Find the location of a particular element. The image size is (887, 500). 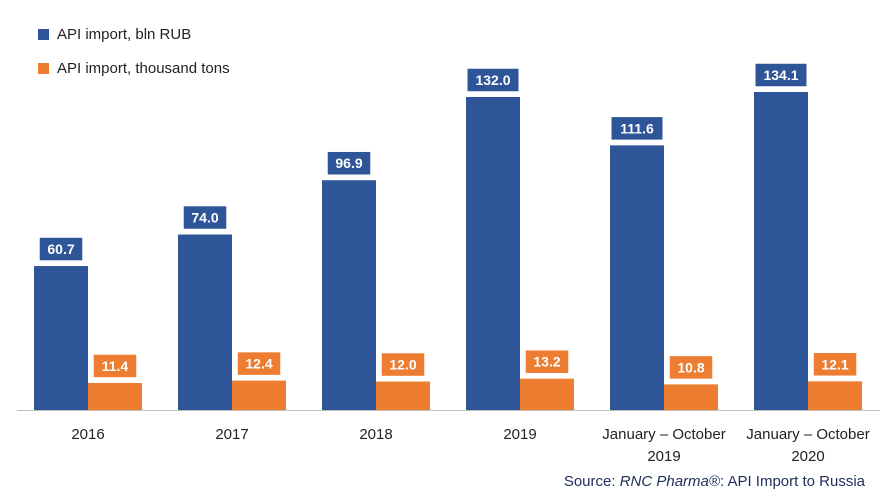

data-label: 11.4 is located at coordinates (115, 366).